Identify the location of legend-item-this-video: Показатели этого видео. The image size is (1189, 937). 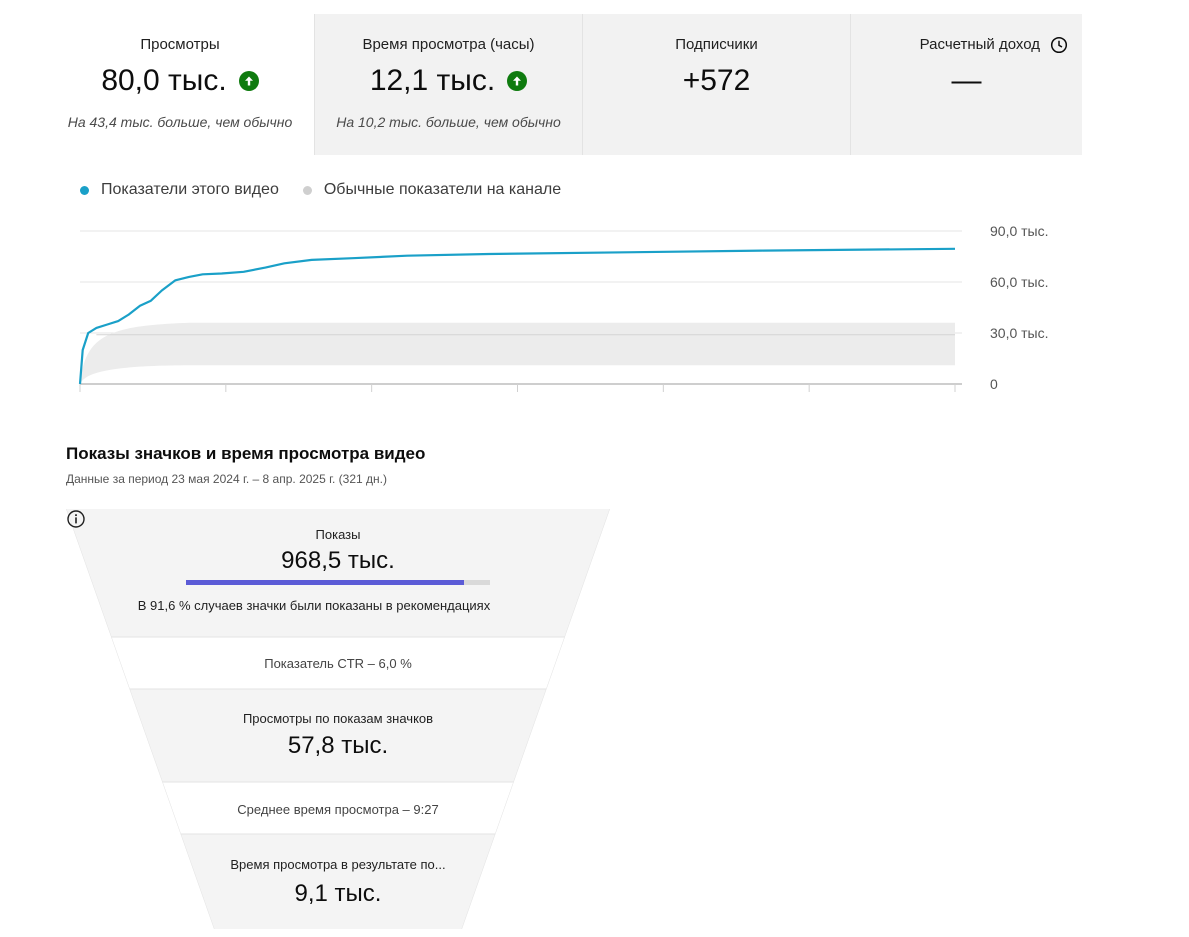
(179, 190).